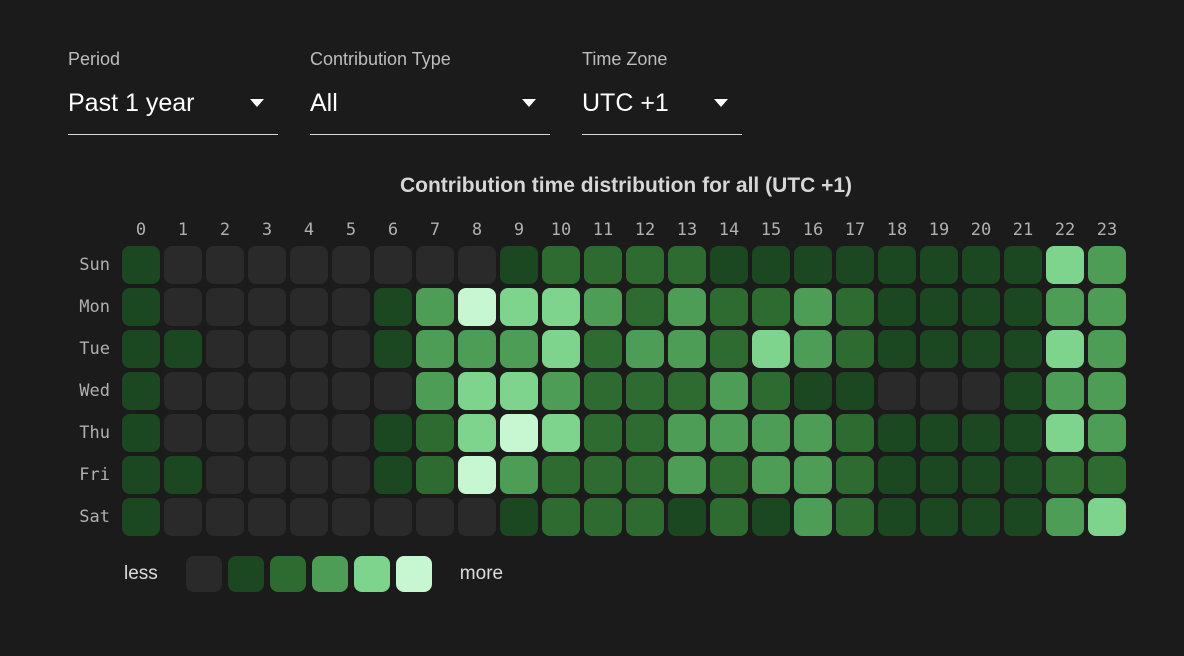 The height and width of the screenshot is (656, 1184). Describe the element at coordinates (308, 574) in the screenshot. I see `legend-swatches` at that location.